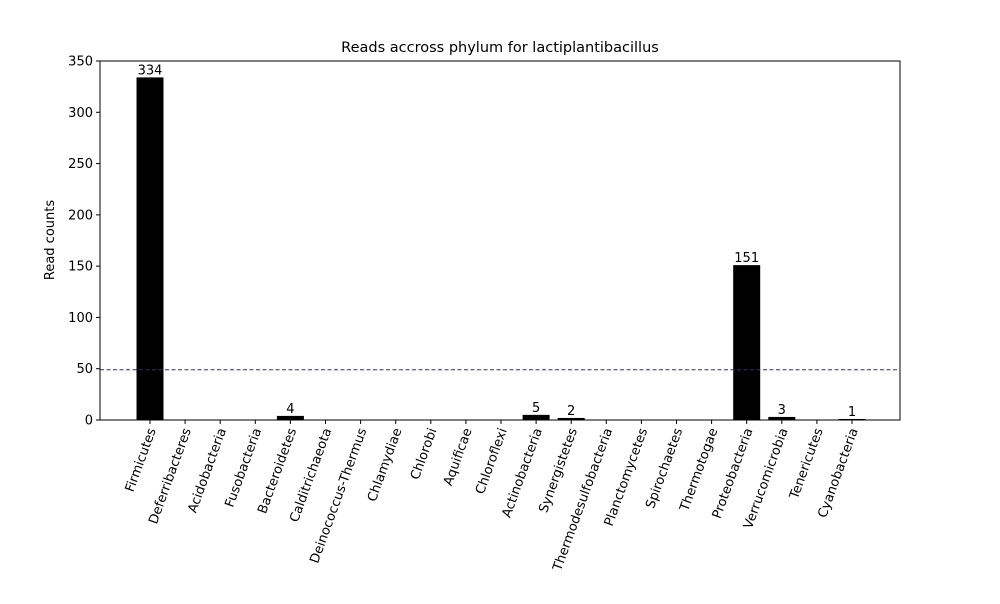  What do you see at coordinates (150, 248) in the screenshot?
I see `bar-firmicutes` at bounding box center [150, 248].